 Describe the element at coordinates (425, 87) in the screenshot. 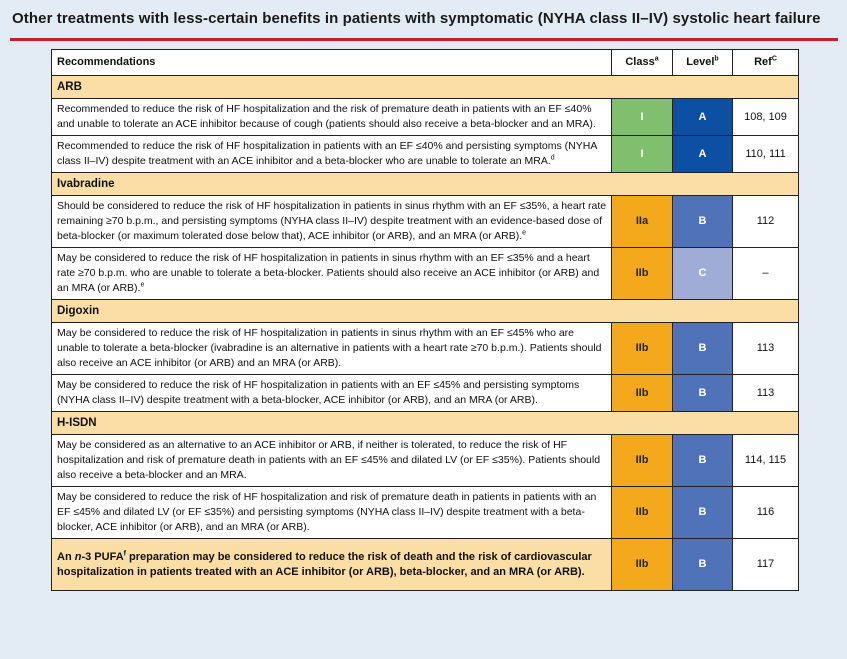

I see `section-header-arb: ARB` at that location.